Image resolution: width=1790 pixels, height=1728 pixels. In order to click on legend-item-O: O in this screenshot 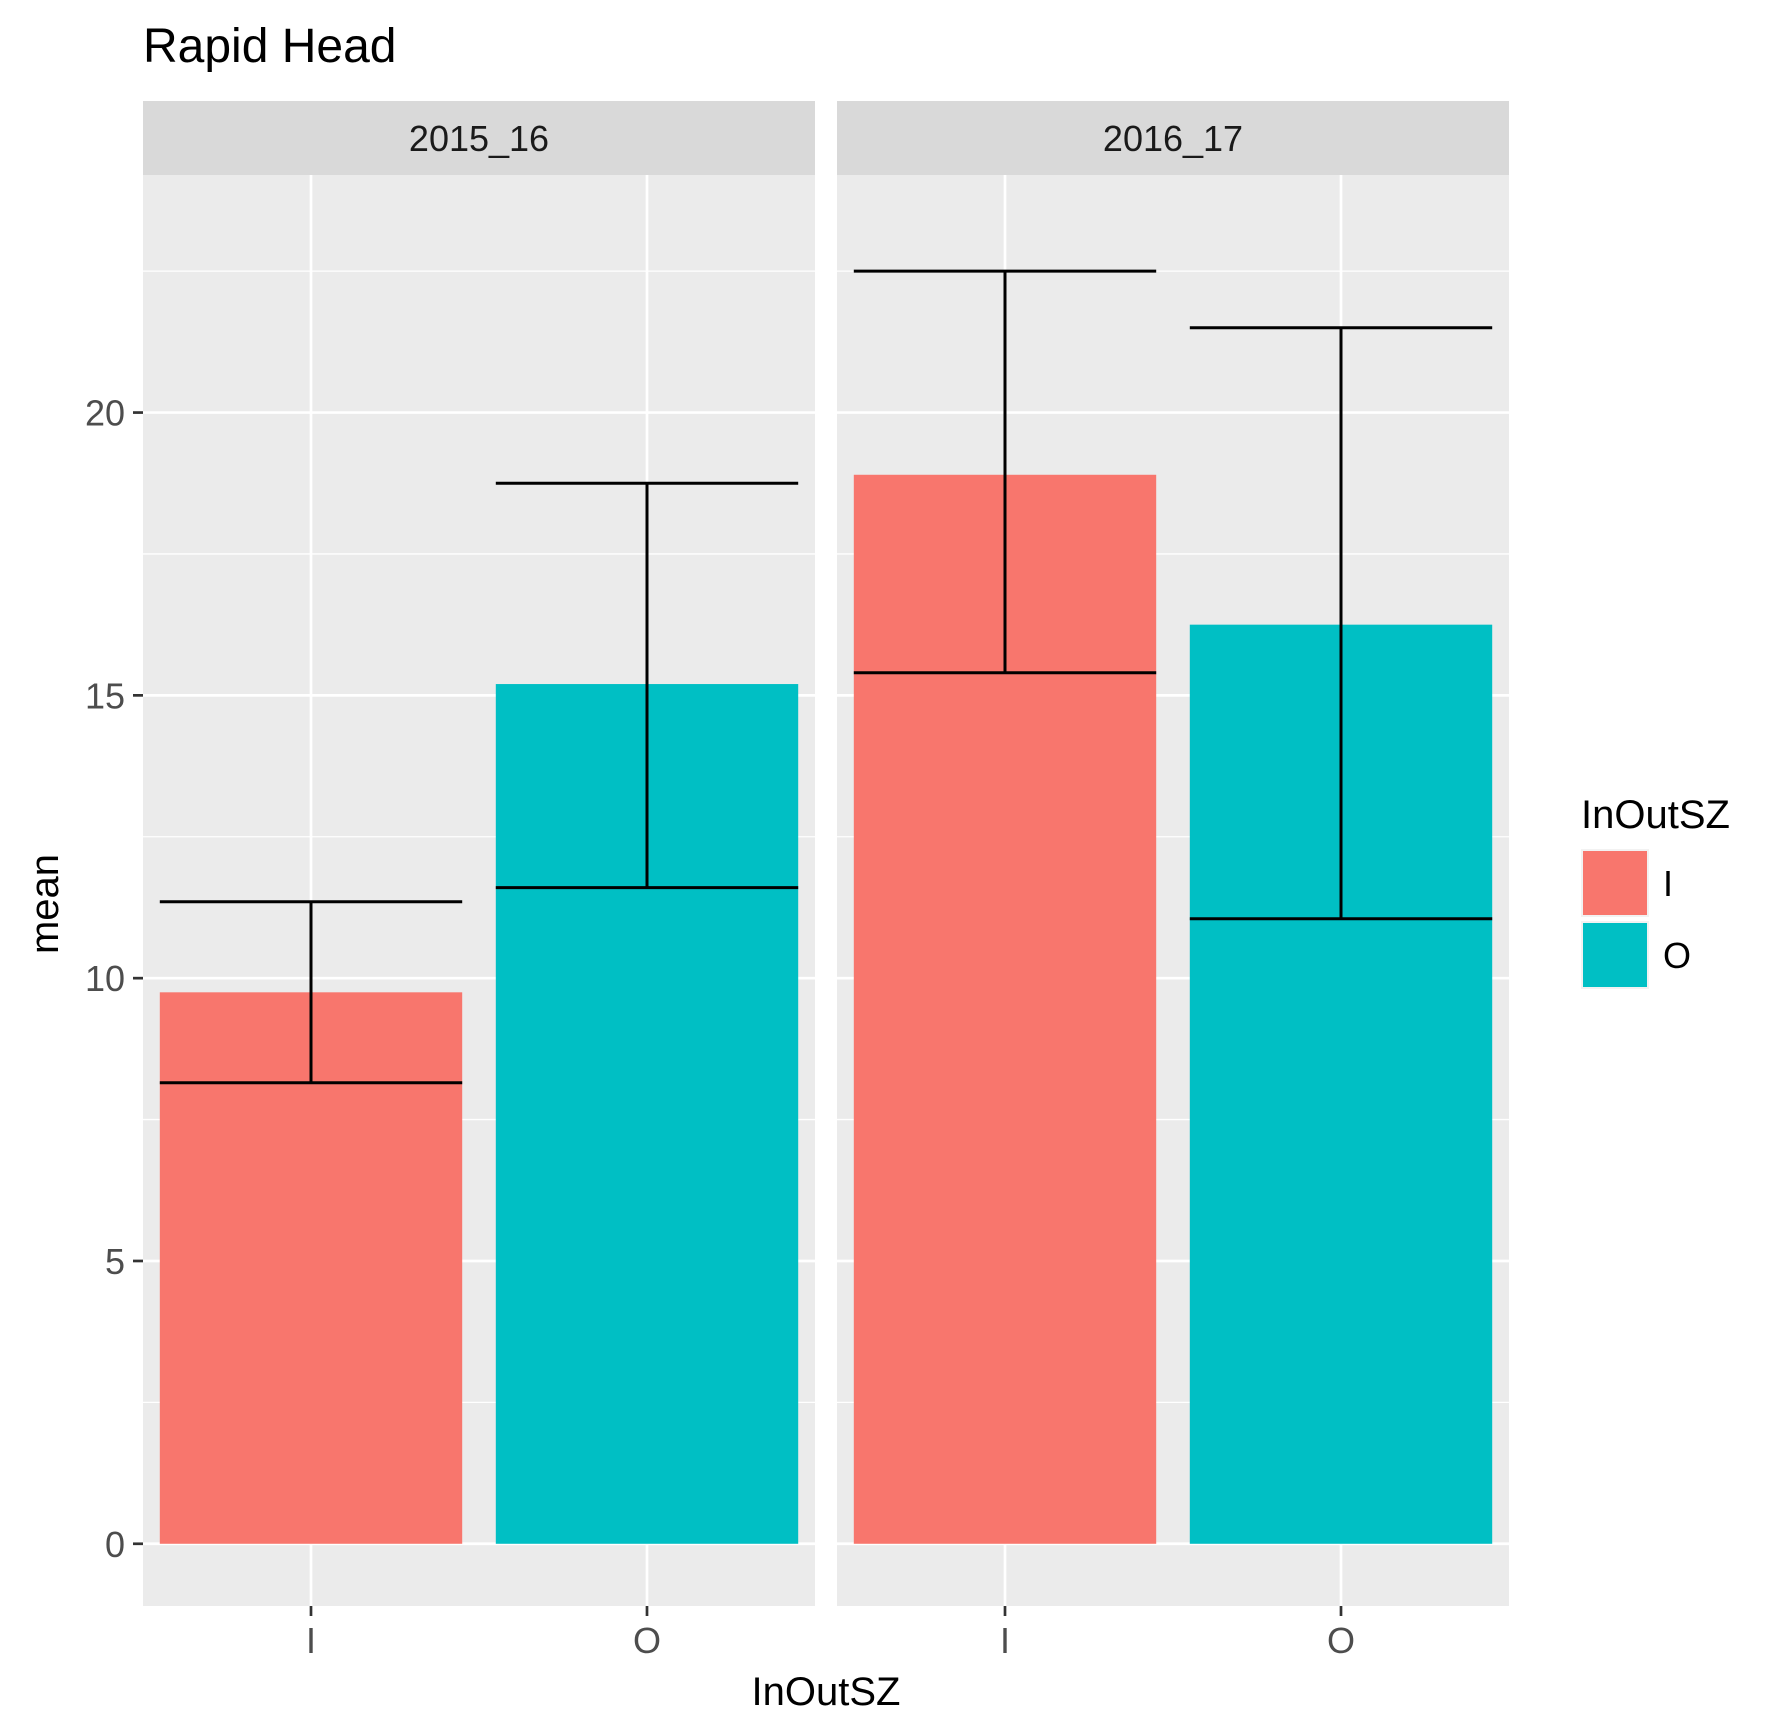, I will do `click(1636, 955)`.